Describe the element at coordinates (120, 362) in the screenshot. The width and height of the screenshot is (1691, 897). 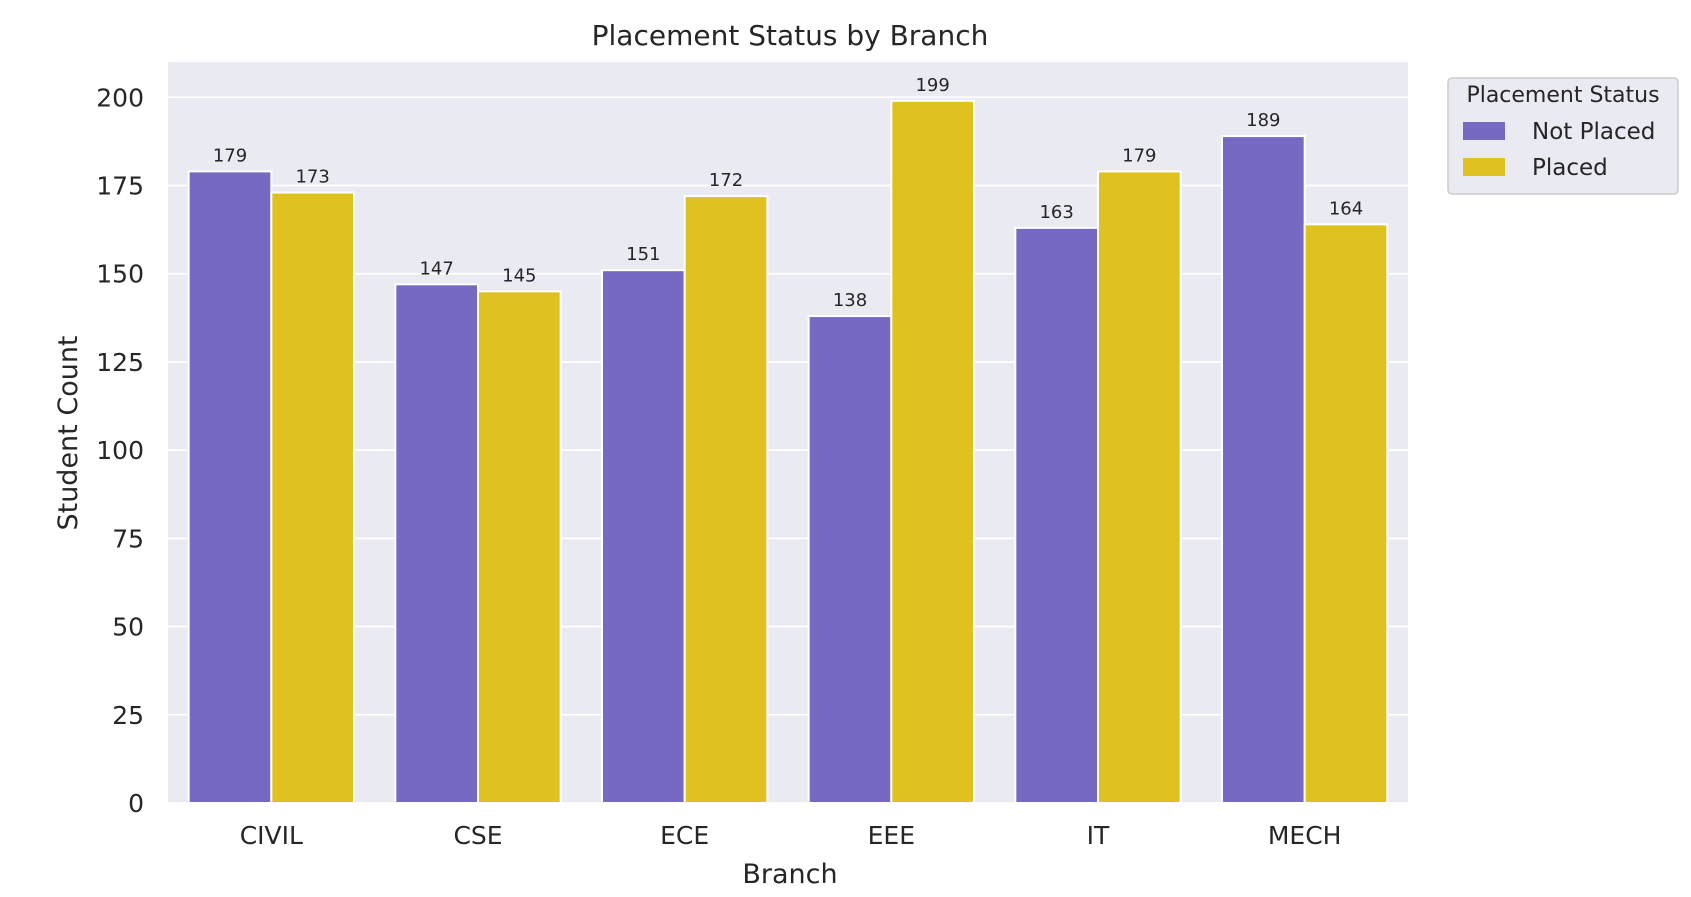
I see `y-tick-label: 125` at that location.